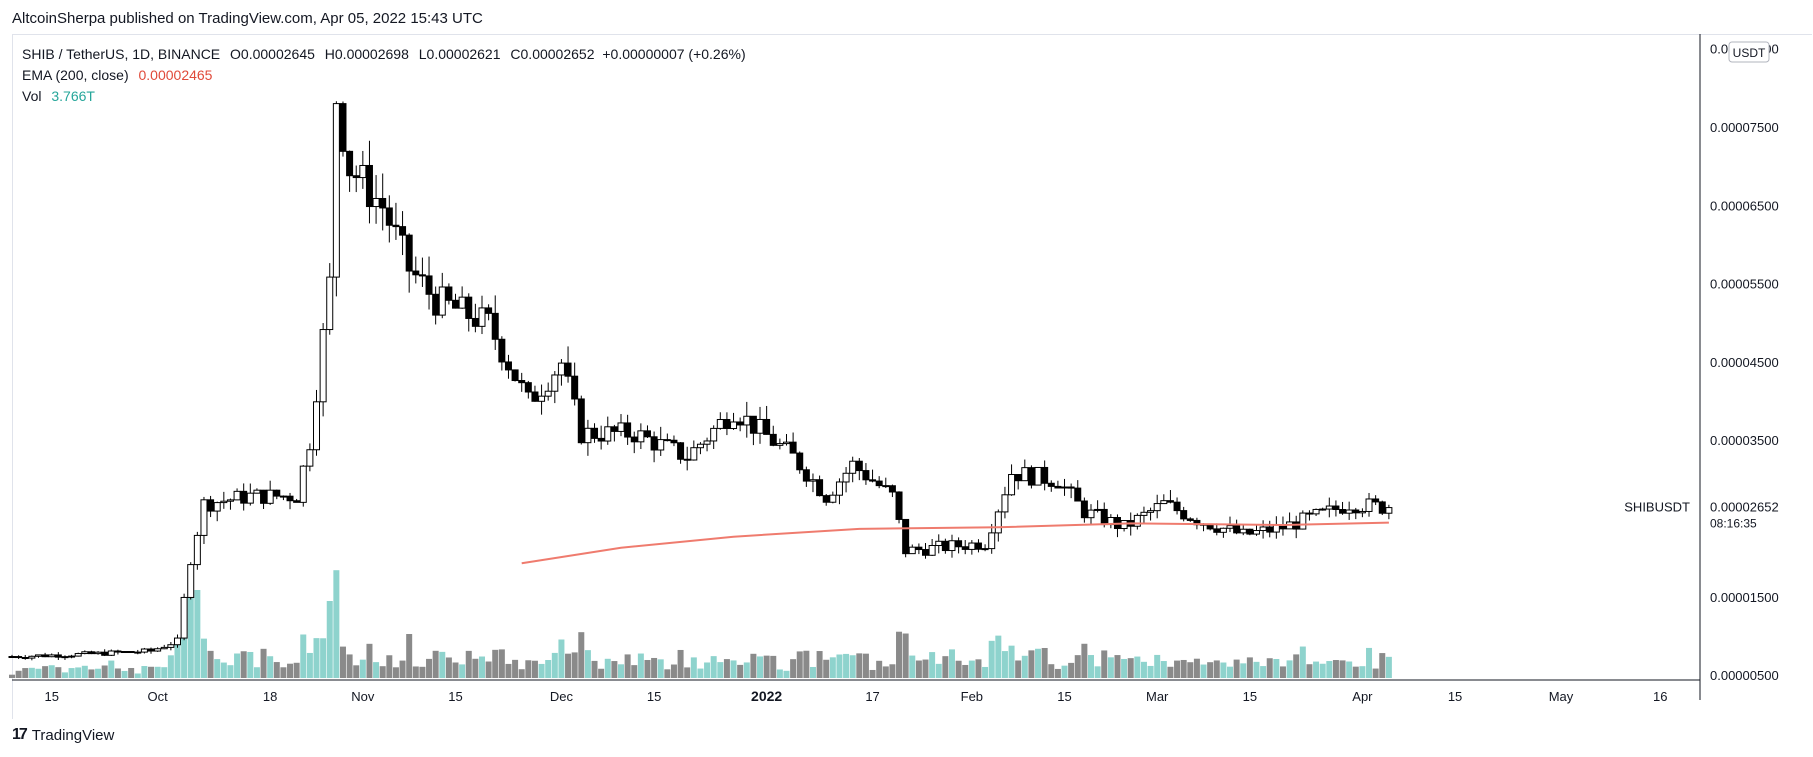  What do you see at coordinates (1744, 362) in the screenshot?
I see `y-tick-label: 0.00004500` at bounding box center [1744, 362].